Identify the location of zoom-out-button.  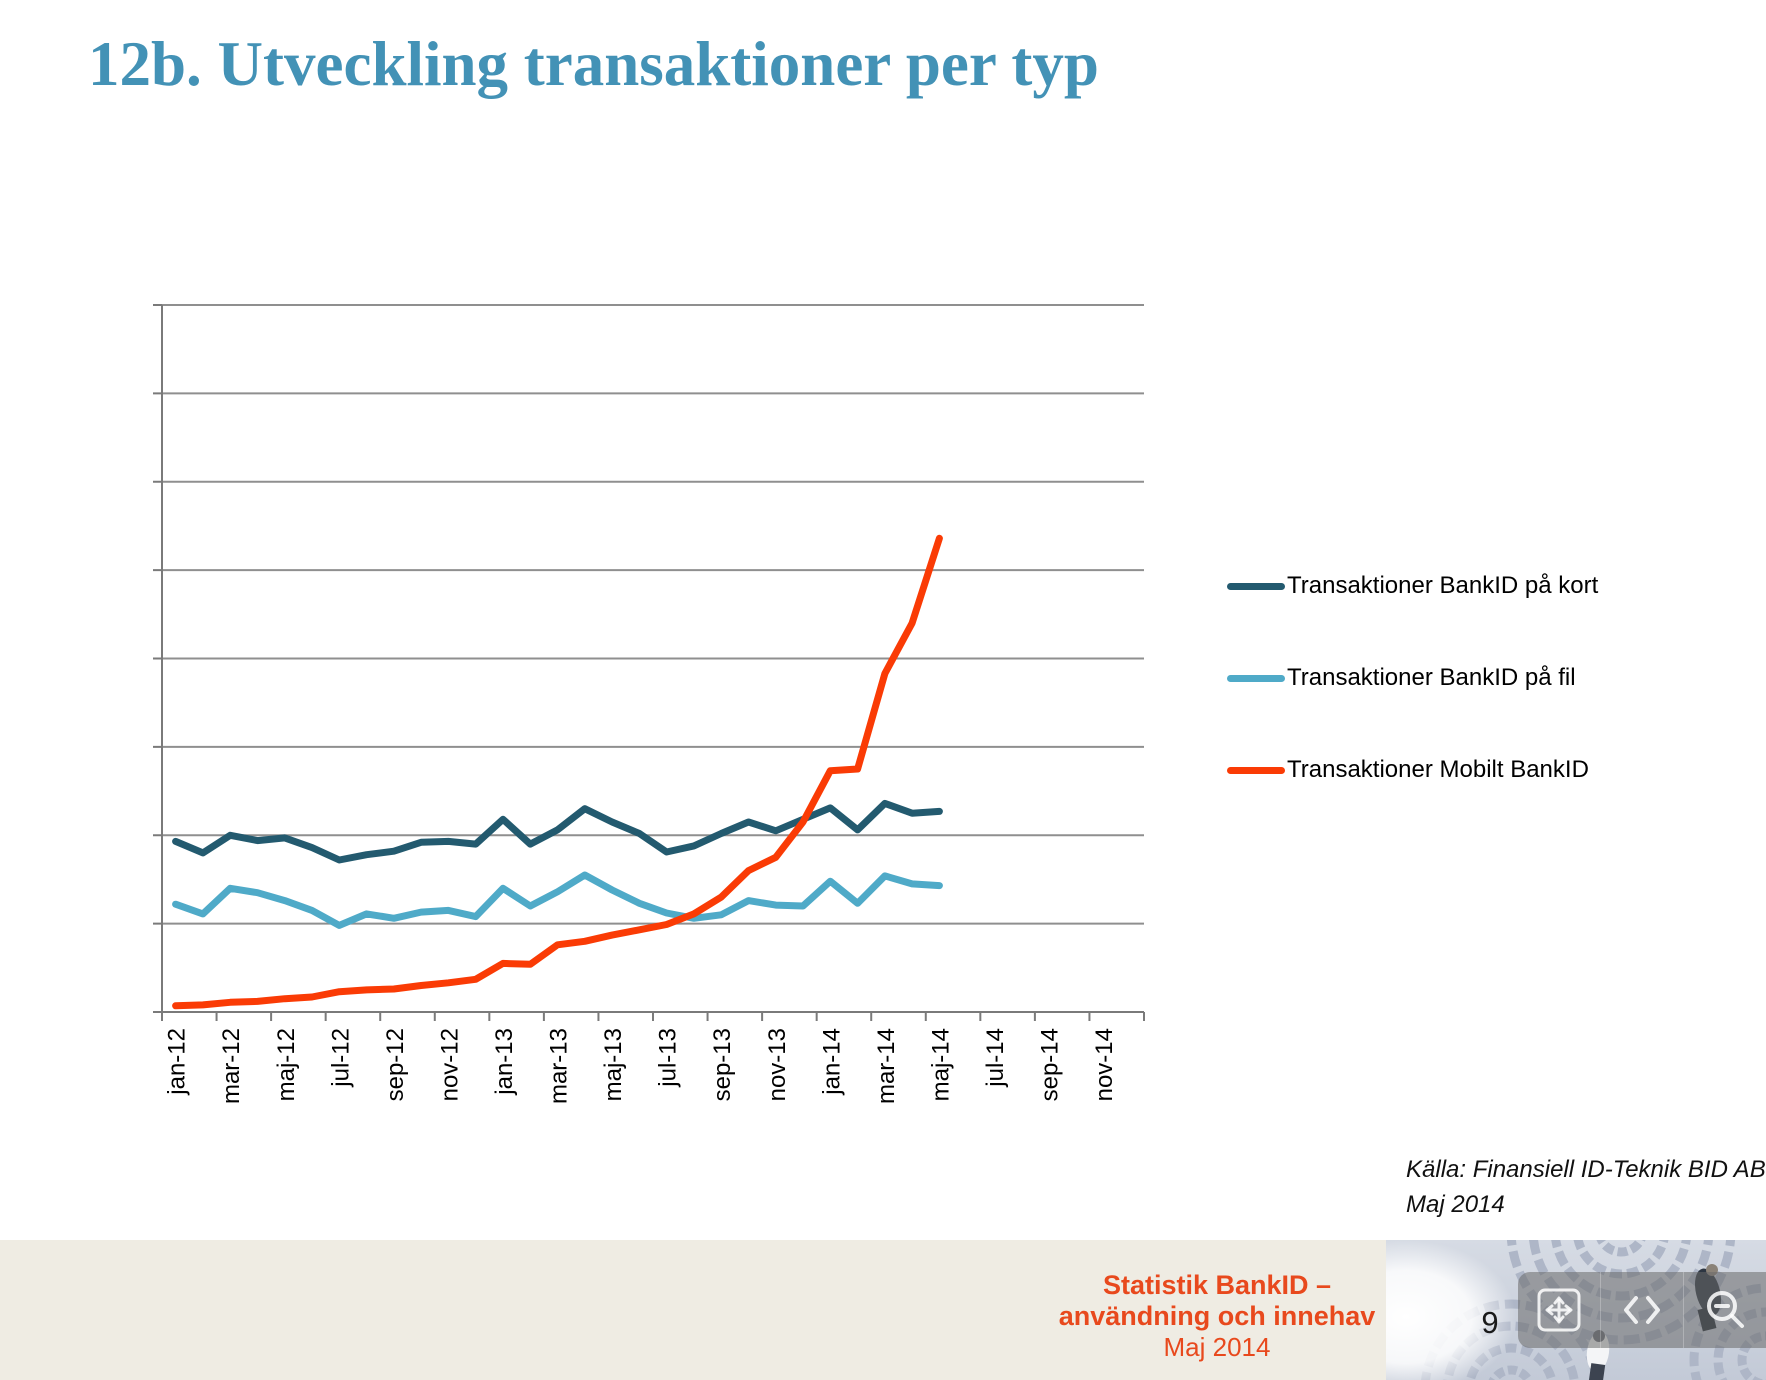
(1725, 1310).